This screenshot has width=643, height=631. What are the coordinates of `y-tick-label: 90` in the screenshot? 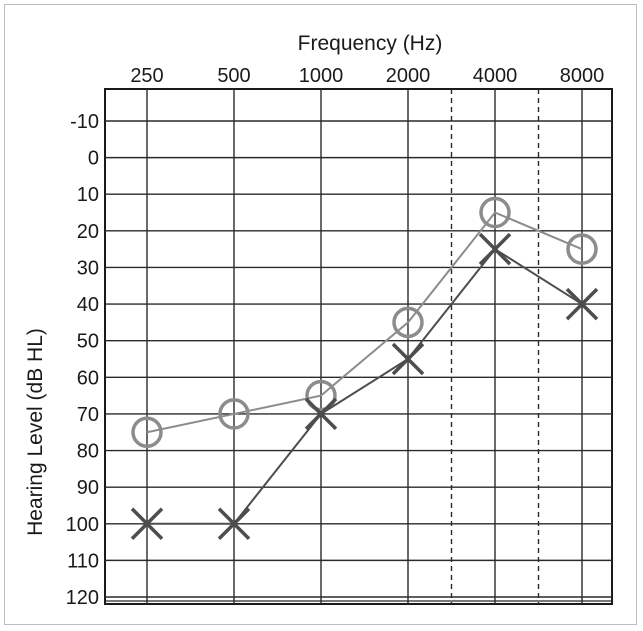 It's located at (88, 488).